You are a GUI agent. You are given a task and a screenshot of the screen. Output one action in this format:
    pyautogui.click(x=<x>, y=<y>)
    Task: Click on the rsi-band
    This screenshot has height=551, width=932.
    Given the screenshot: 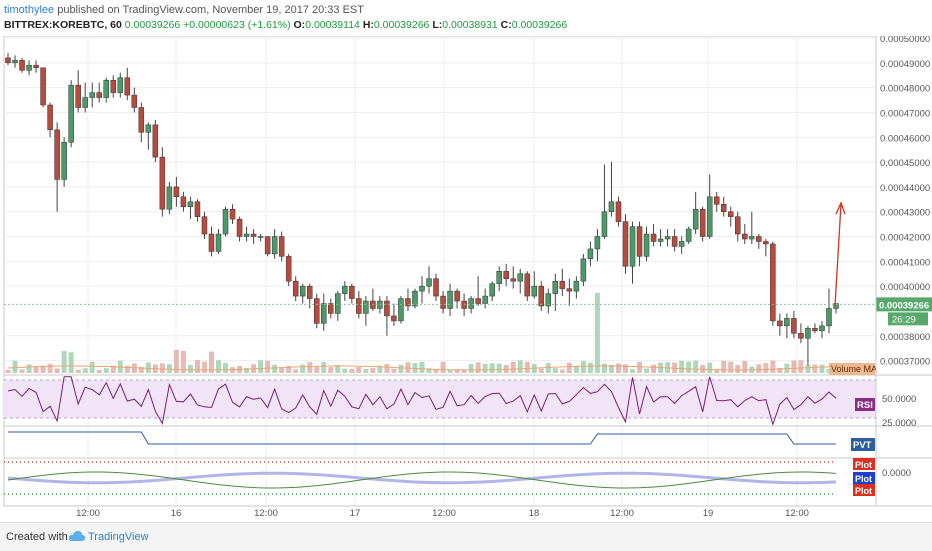 What is the action you would take?
    pyautogui.click(x=440, y=399)
    